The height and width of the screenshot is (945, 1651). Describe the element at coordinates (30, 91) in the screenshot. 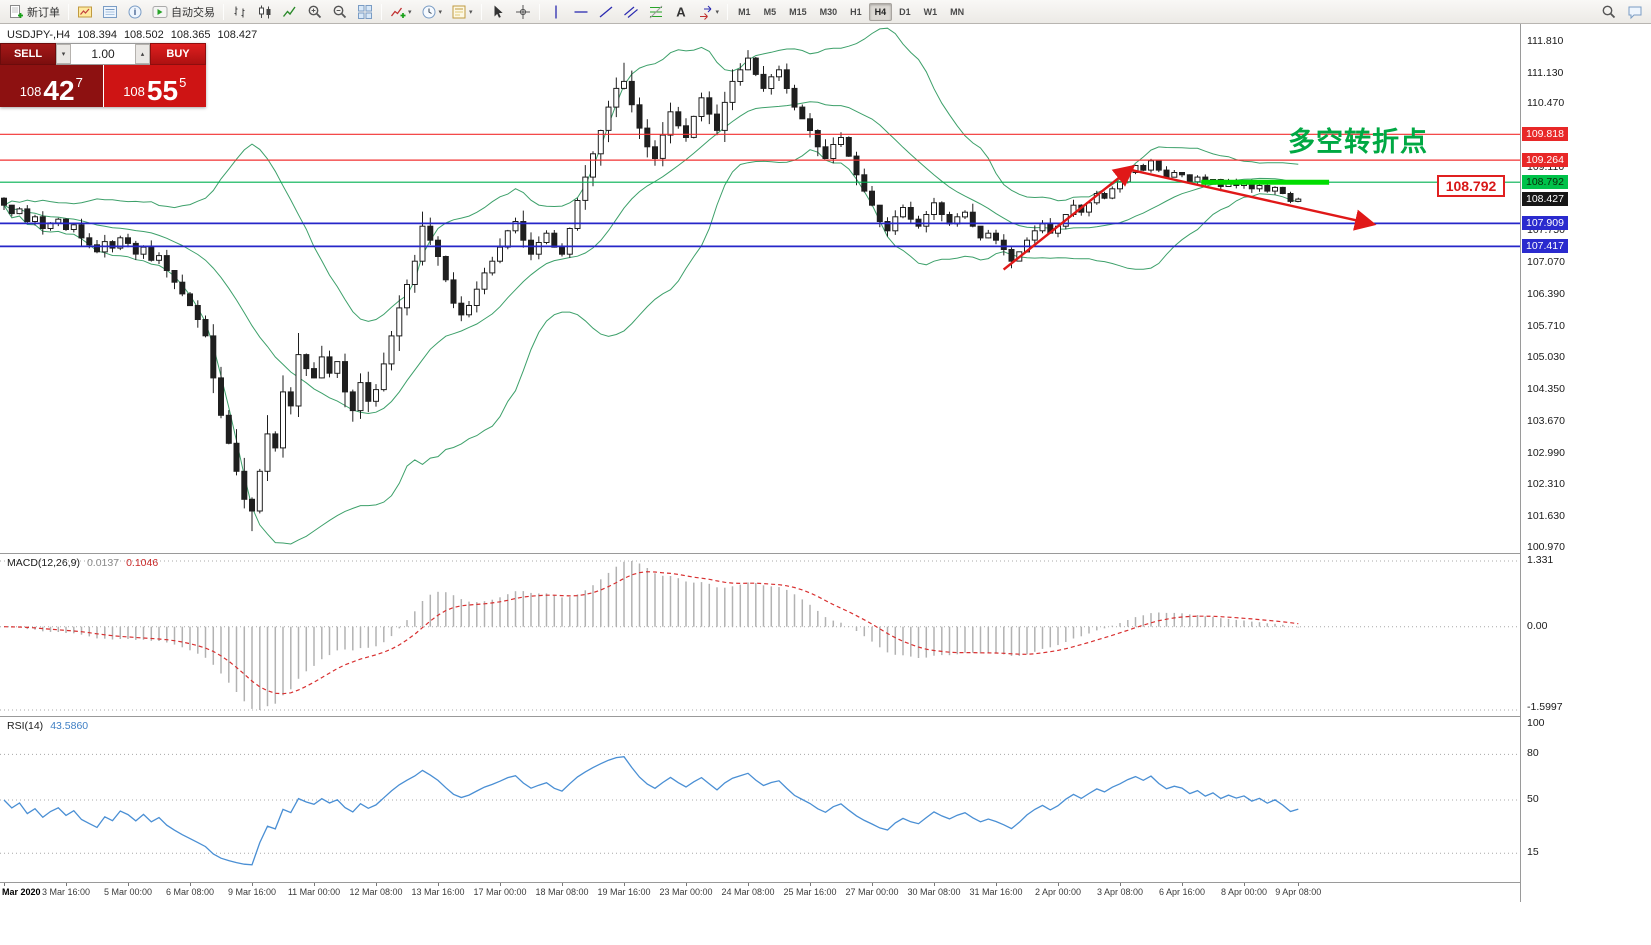

I see `sell-price-prefix: 108` at that location.